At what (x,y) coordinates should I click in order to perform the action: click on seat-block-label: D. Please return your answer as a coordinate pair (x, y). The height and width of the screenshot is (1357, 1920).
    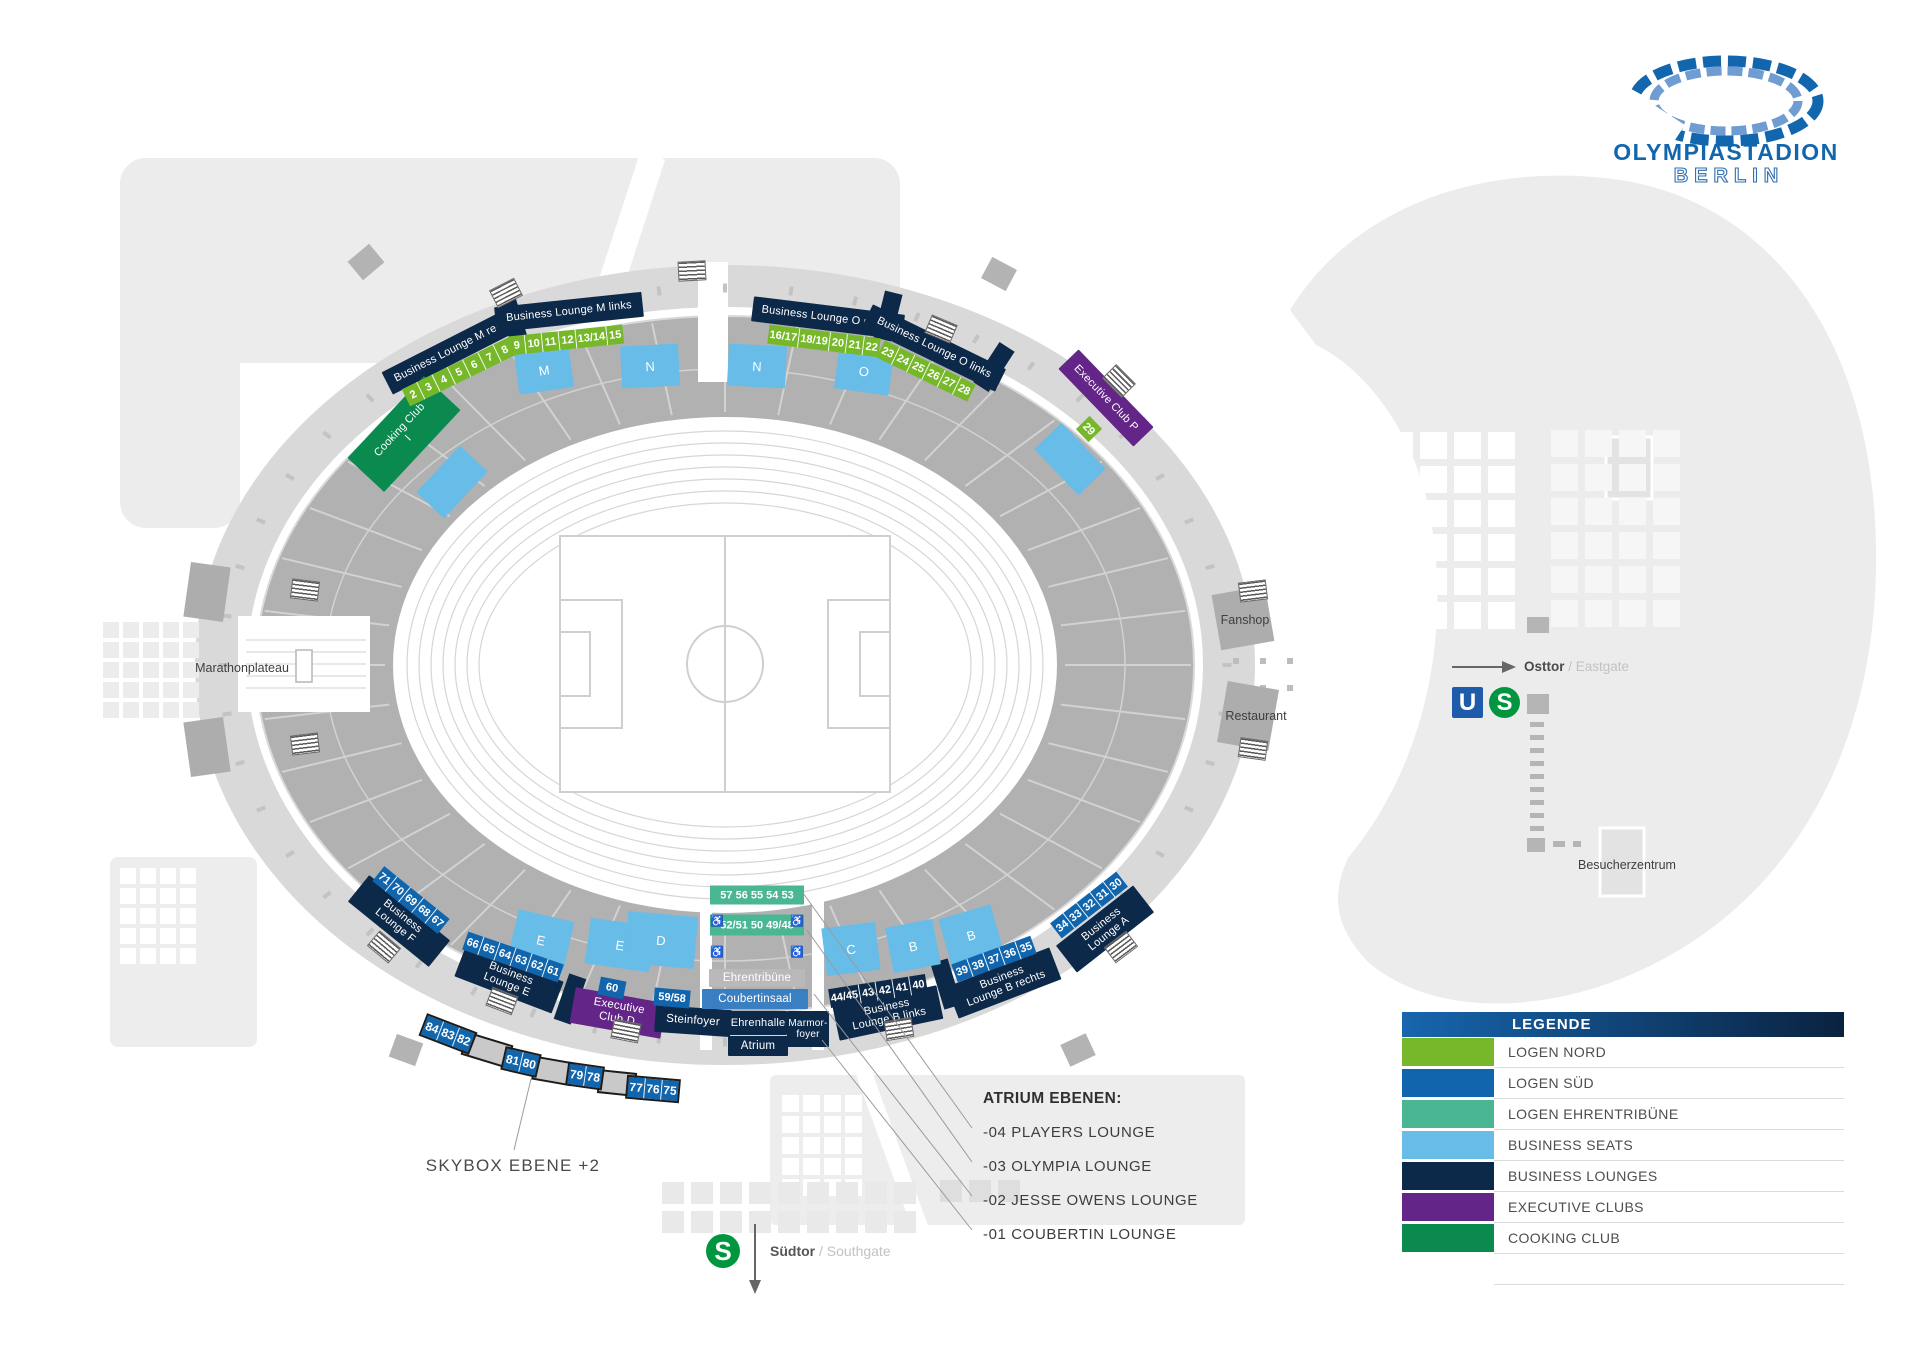
    Looking at the image, I should click on (661, 940).